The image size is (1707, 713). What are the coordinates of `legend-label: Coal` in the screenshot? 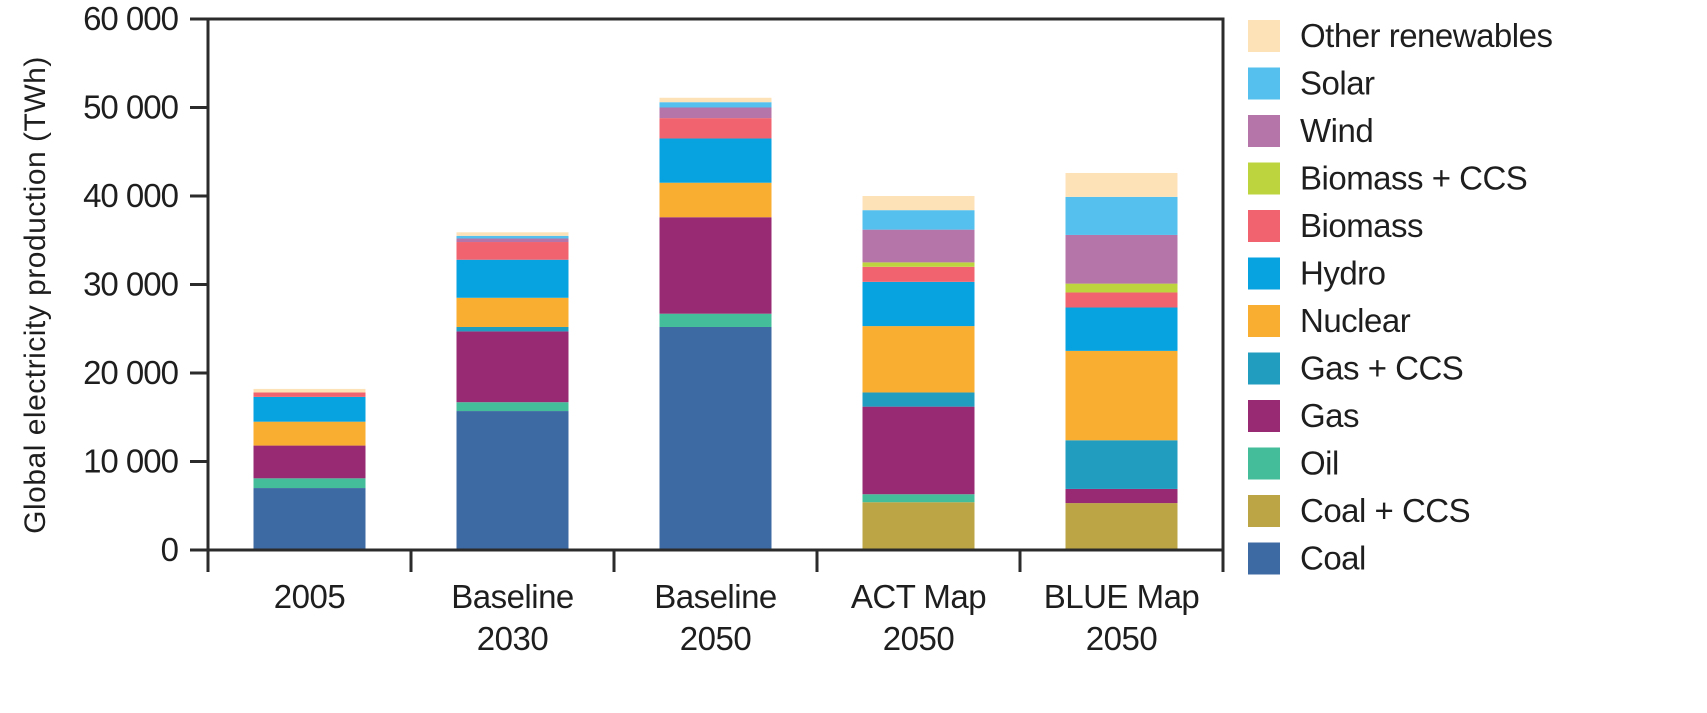 It's located at (1333, 558).